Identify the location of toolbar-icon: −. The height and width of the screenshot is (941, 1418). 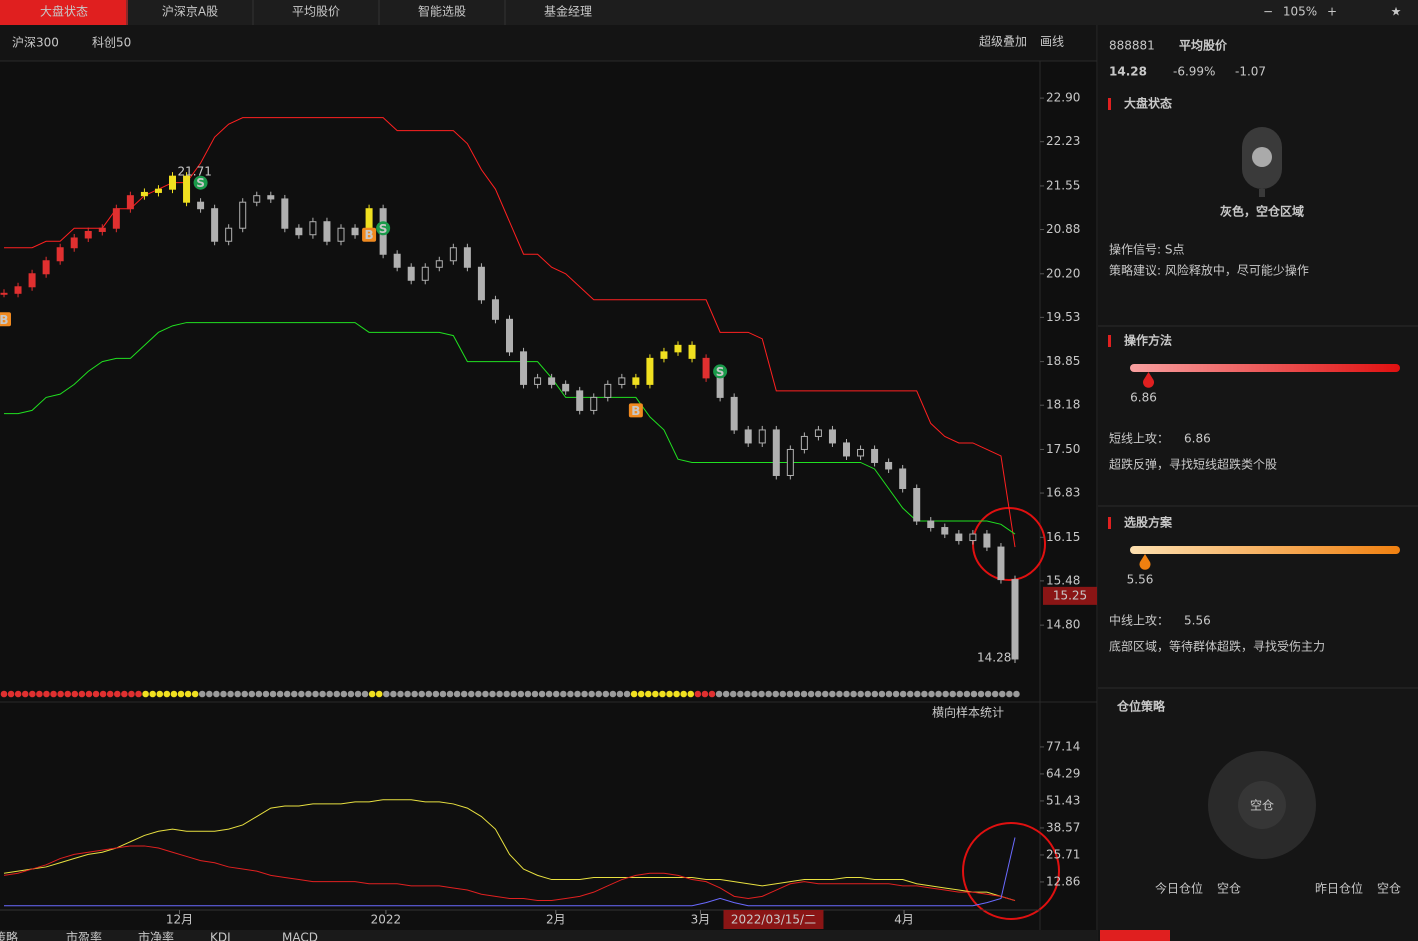
(1268, 12).